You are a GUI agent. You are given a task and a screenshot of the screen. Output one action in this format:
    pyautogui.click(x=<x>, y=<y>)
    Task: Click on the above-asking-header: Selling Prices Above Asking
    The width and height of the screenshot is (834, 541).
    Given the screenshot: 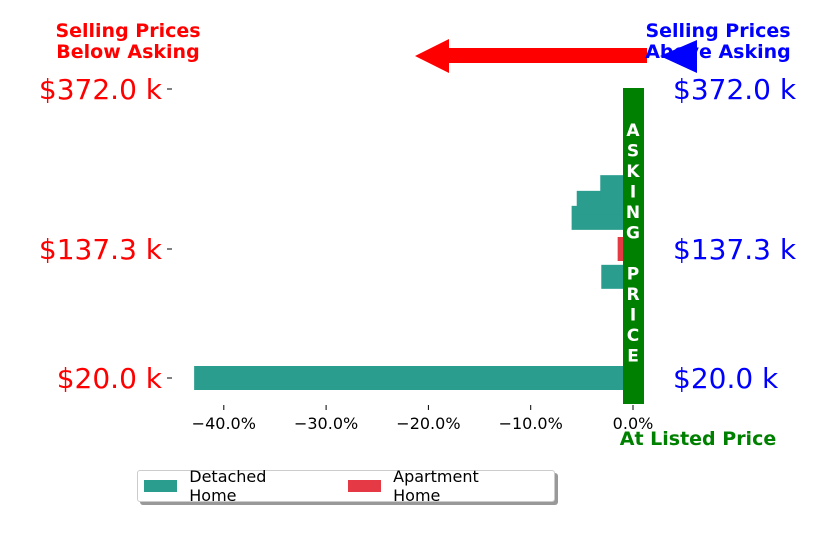 What is the action you would take?
    pyautogui.click(x=718, y=42)
    